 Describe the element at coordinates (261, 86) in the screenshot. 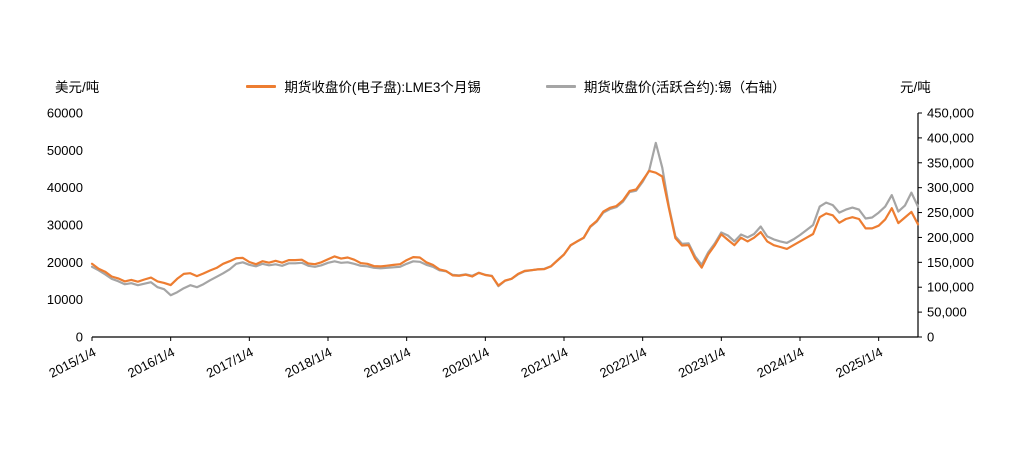

I see `legend-swatch-orange` at that location.